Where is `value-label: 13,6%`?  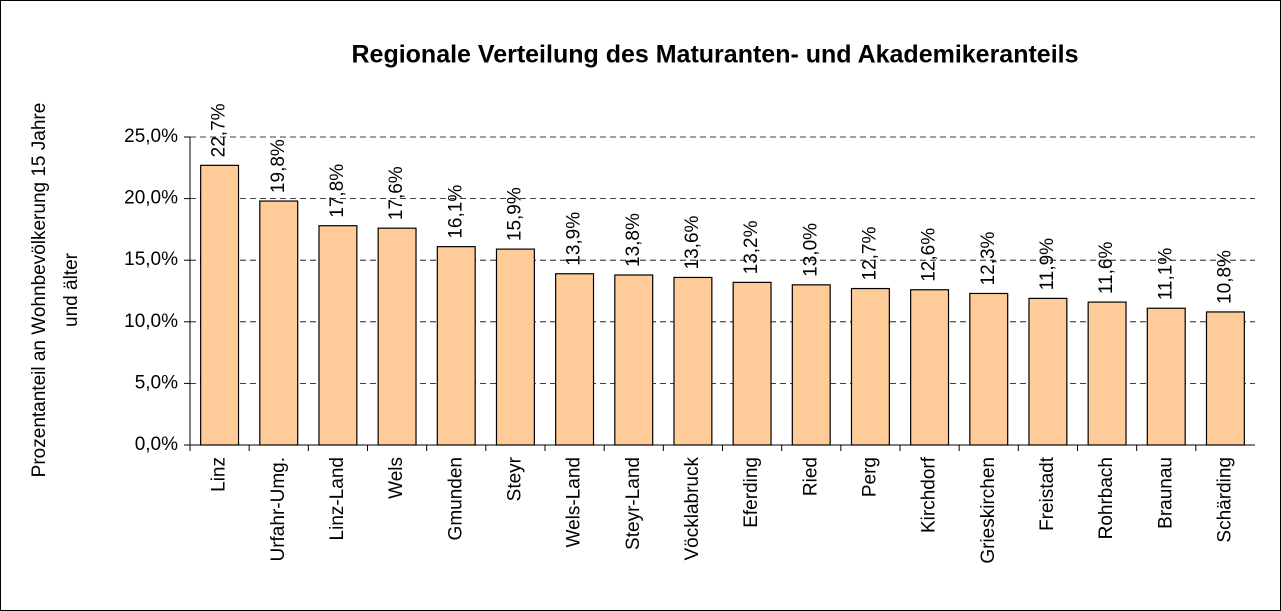 value-label: 13,6% is located at coordinates (692, 242).